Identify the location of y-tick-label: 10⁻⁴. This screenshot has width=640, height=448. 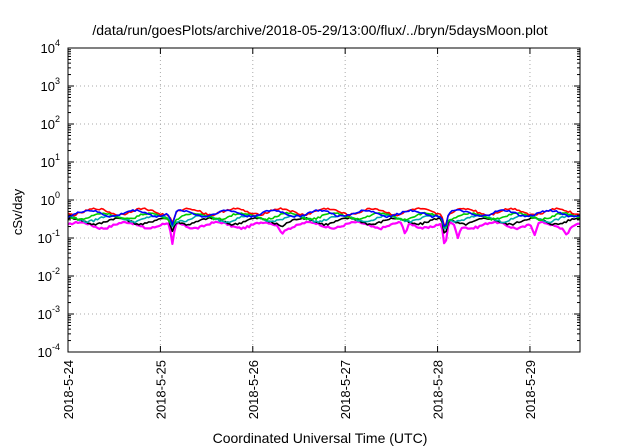
(49, 351).